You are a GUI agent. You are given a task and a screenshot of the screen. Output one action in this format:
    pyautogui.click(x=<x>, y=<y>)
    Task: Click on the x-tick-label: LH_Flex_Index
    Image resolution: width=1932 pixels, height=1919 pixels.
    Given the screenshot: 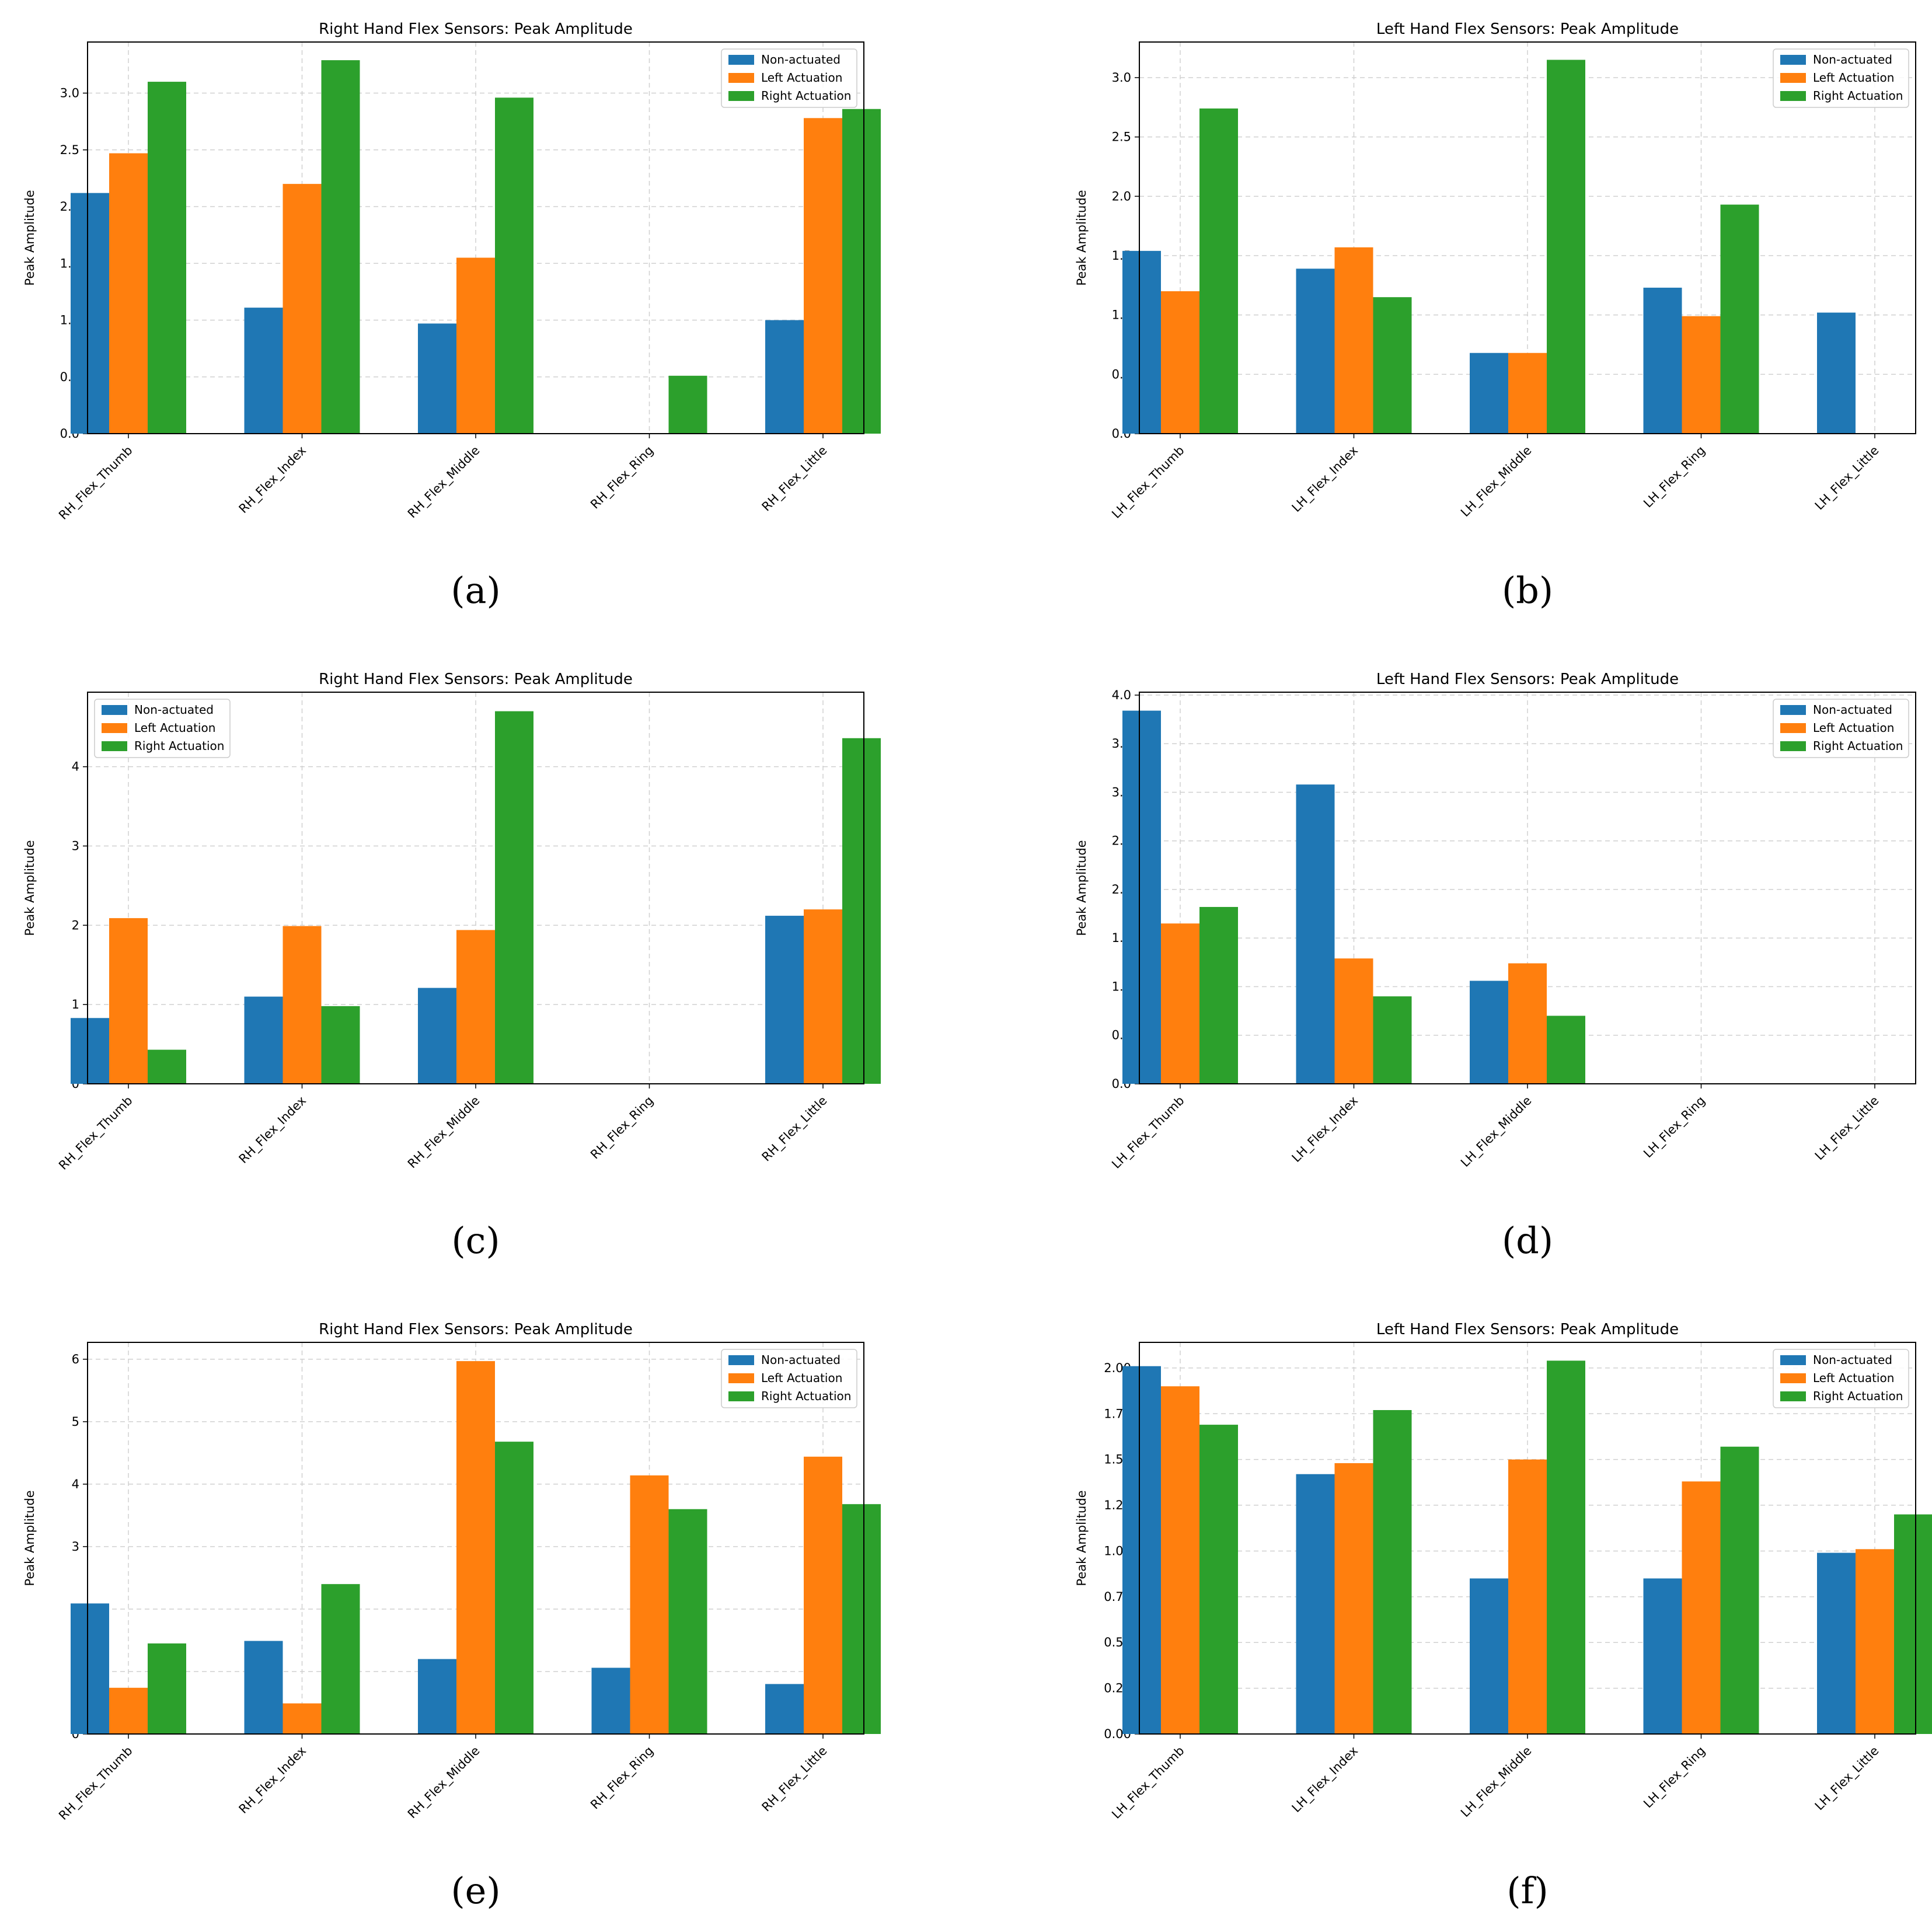 What is the action you would take?
    pyautogui.click(x=1325, y=1780)
    